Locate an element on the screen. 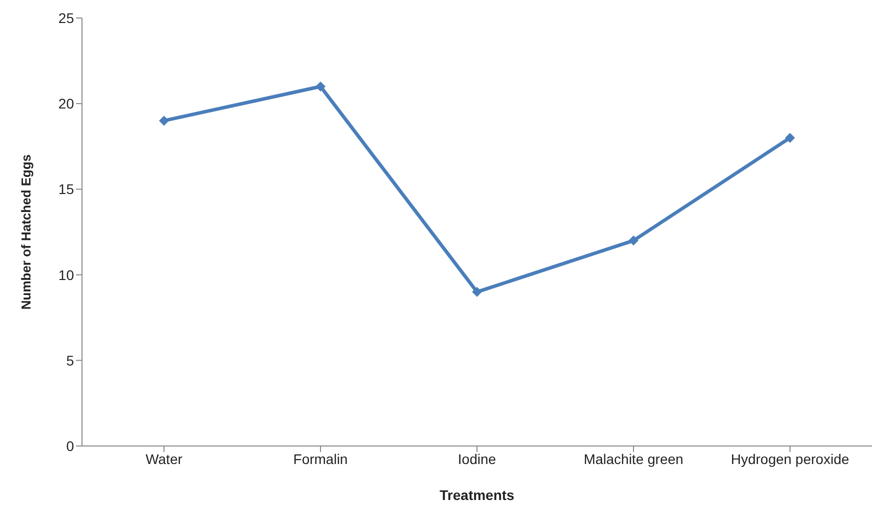 The height and width of the screenshot is (522, 894). y-axis-title: Number of Hatched Eggs is located at coordinates (26, 232).